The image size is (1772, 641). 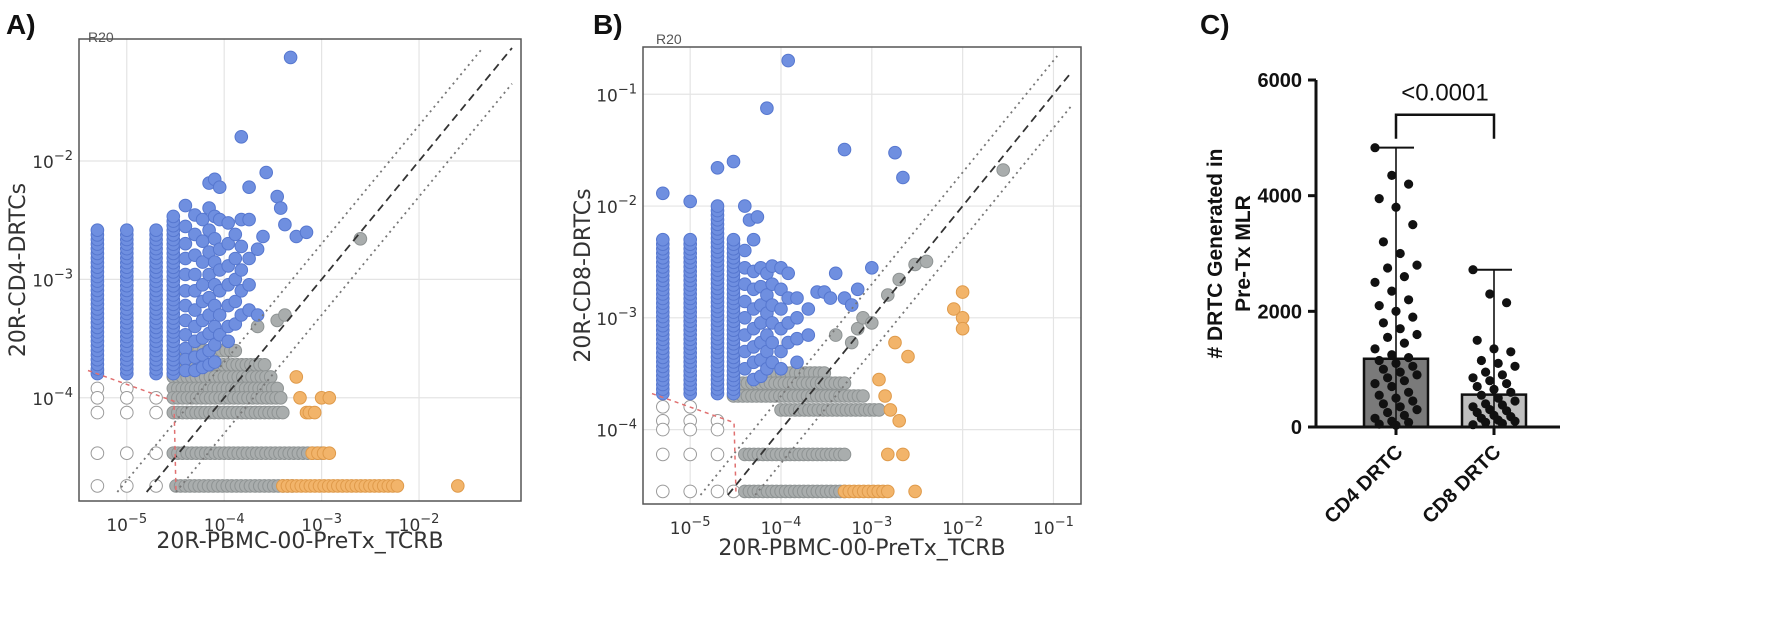 I want to click on panel-c-letter: C), so click(x=1215, y=24).